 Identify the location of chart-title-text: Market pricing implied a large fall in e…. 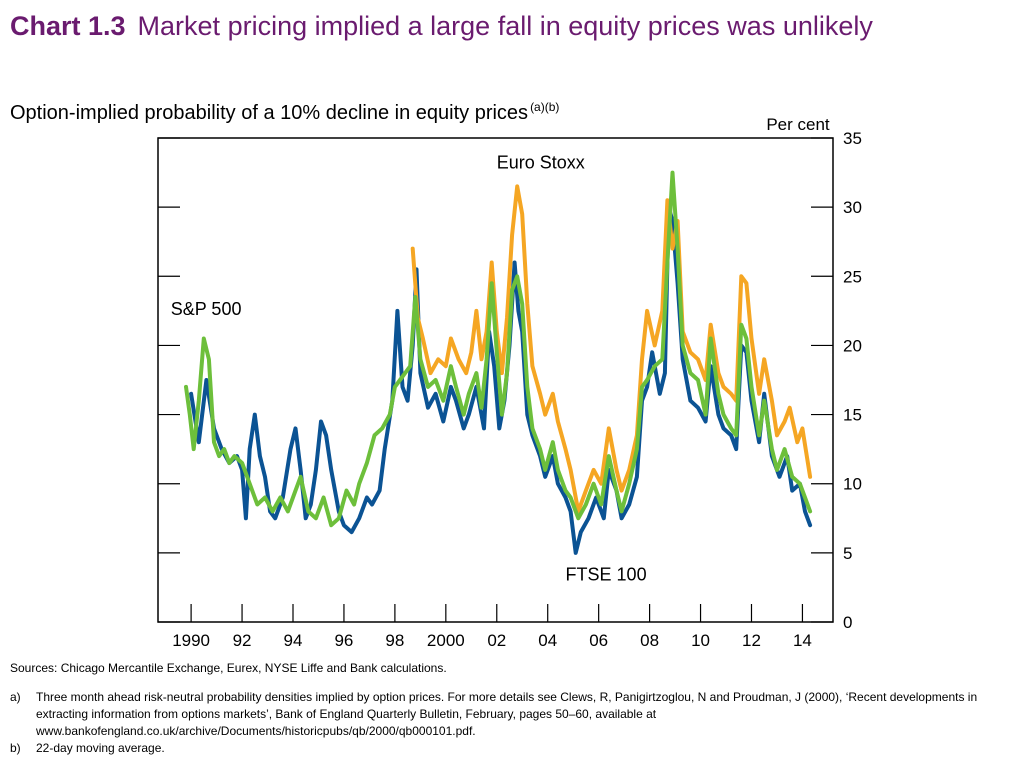
(505, 26).